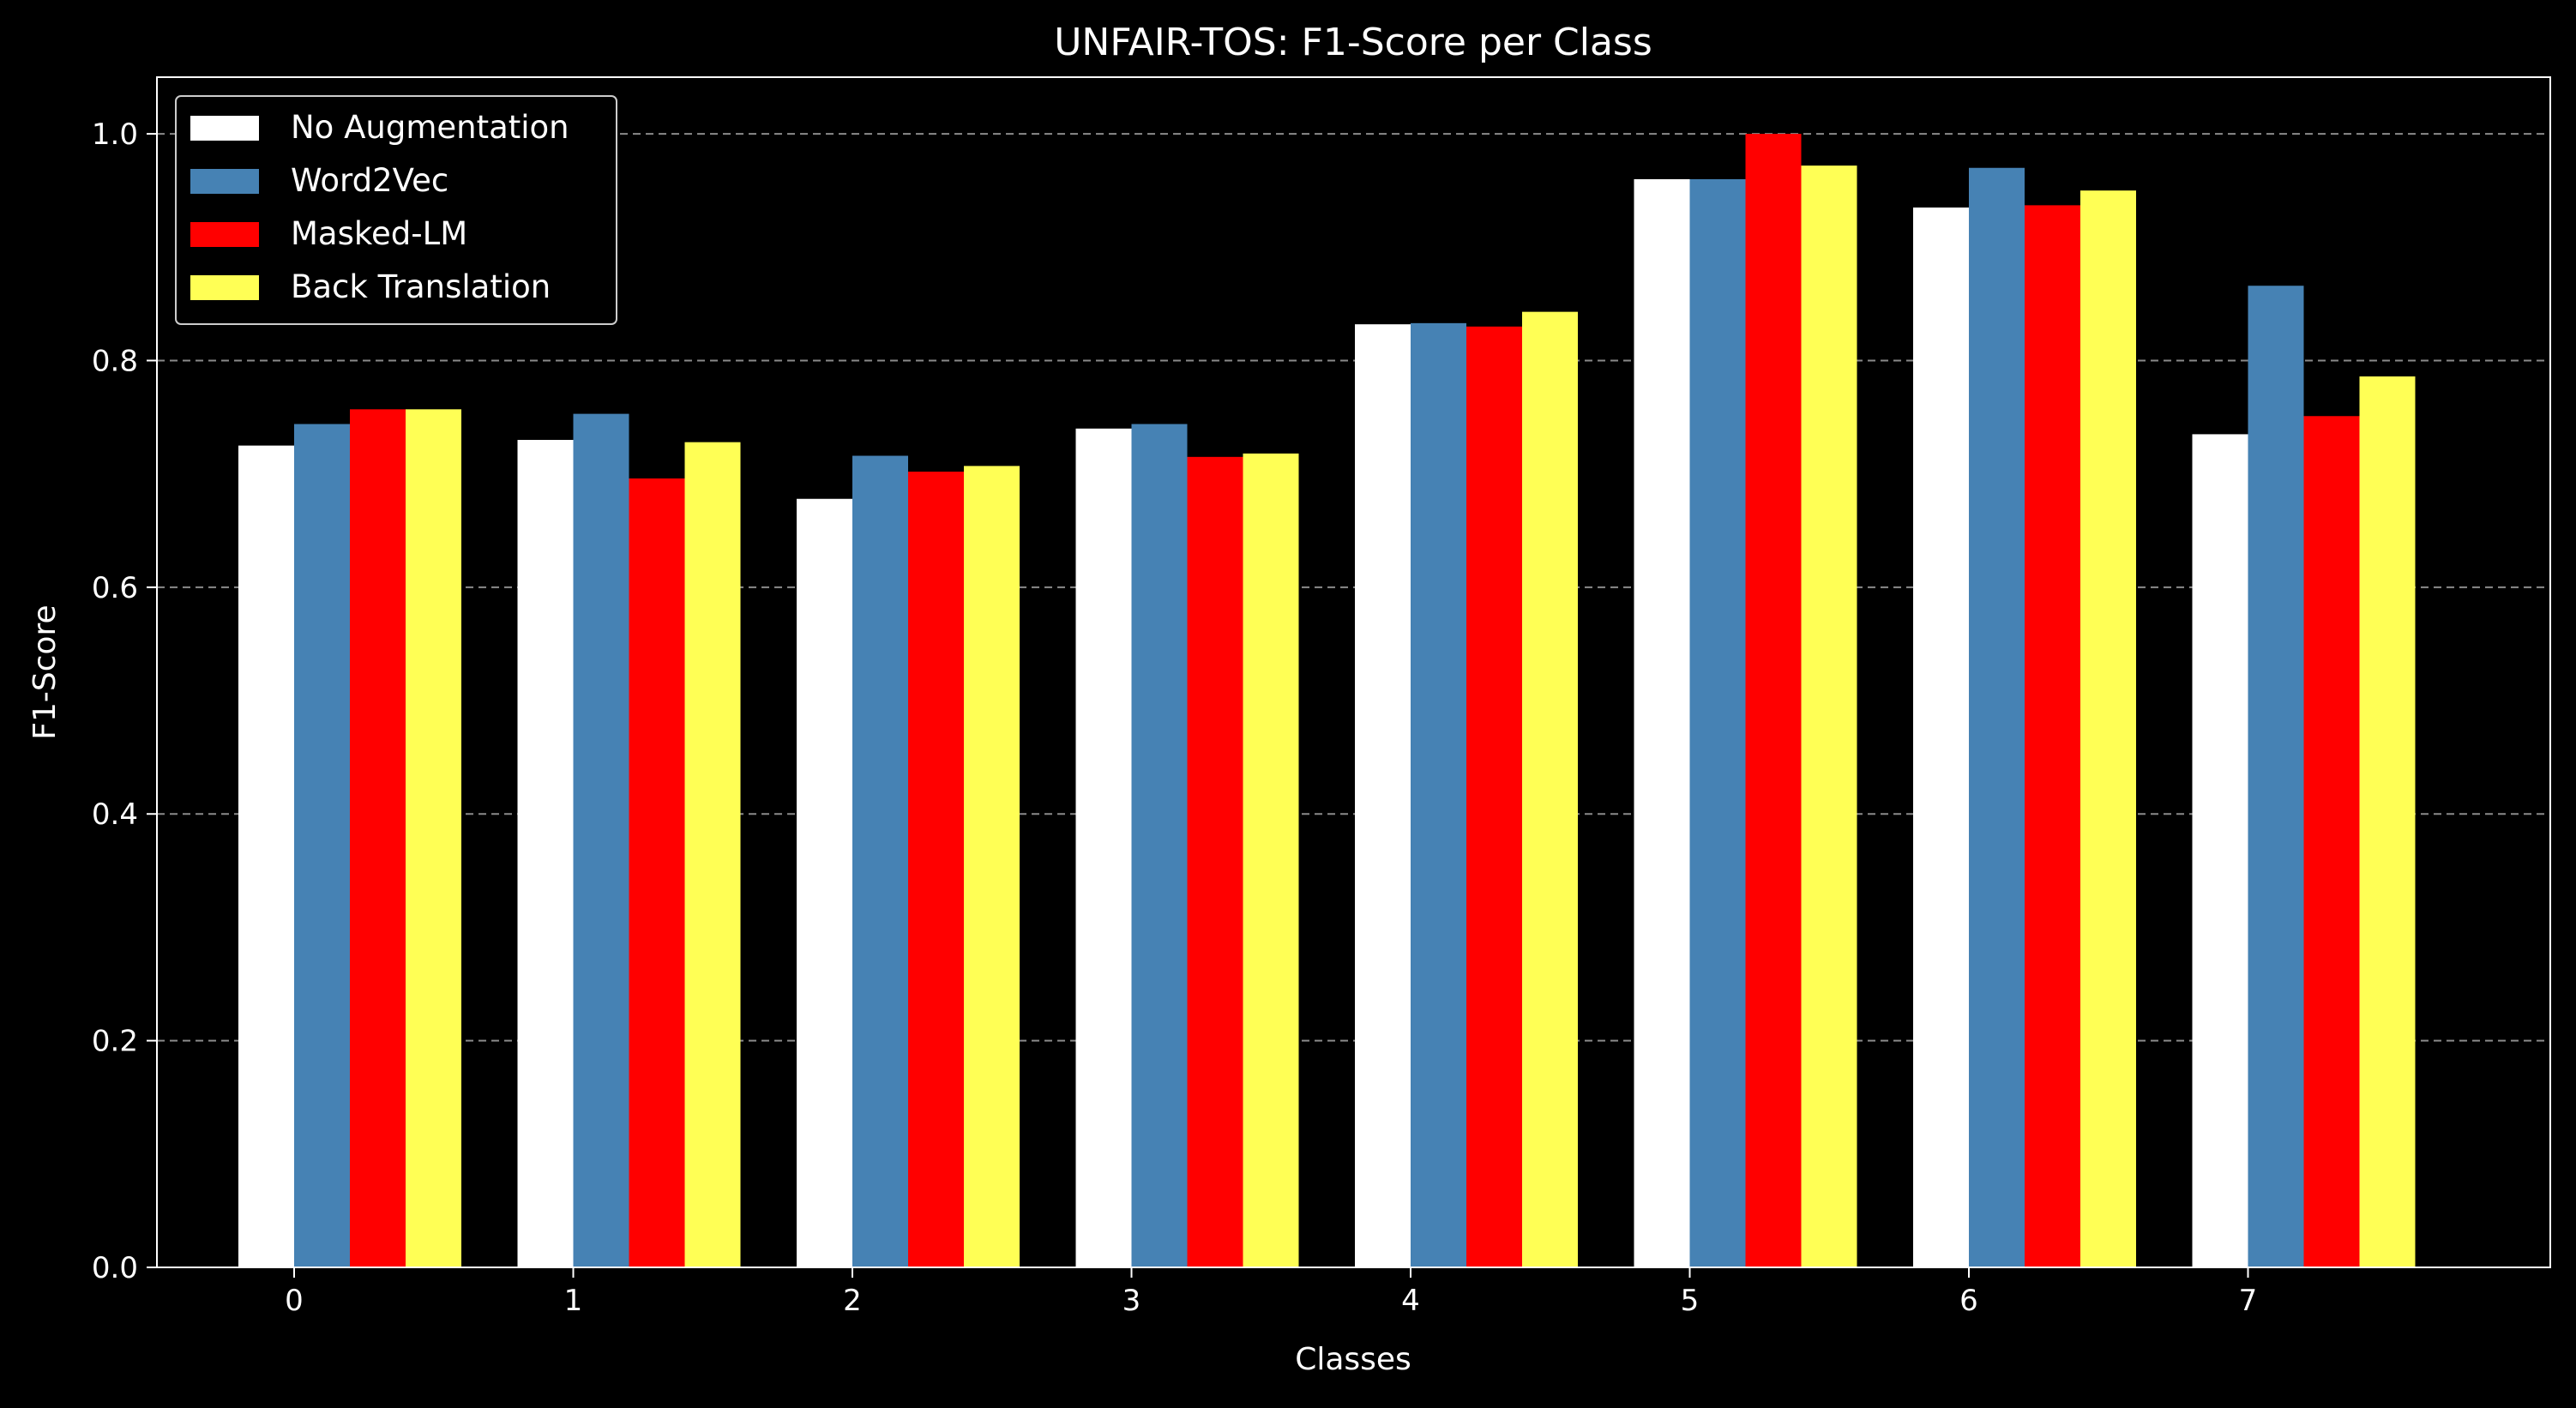  Describe the element at coordinates (115, 1042) in the screenshot. I see `y-tick-label-1: 0.2` at that location.